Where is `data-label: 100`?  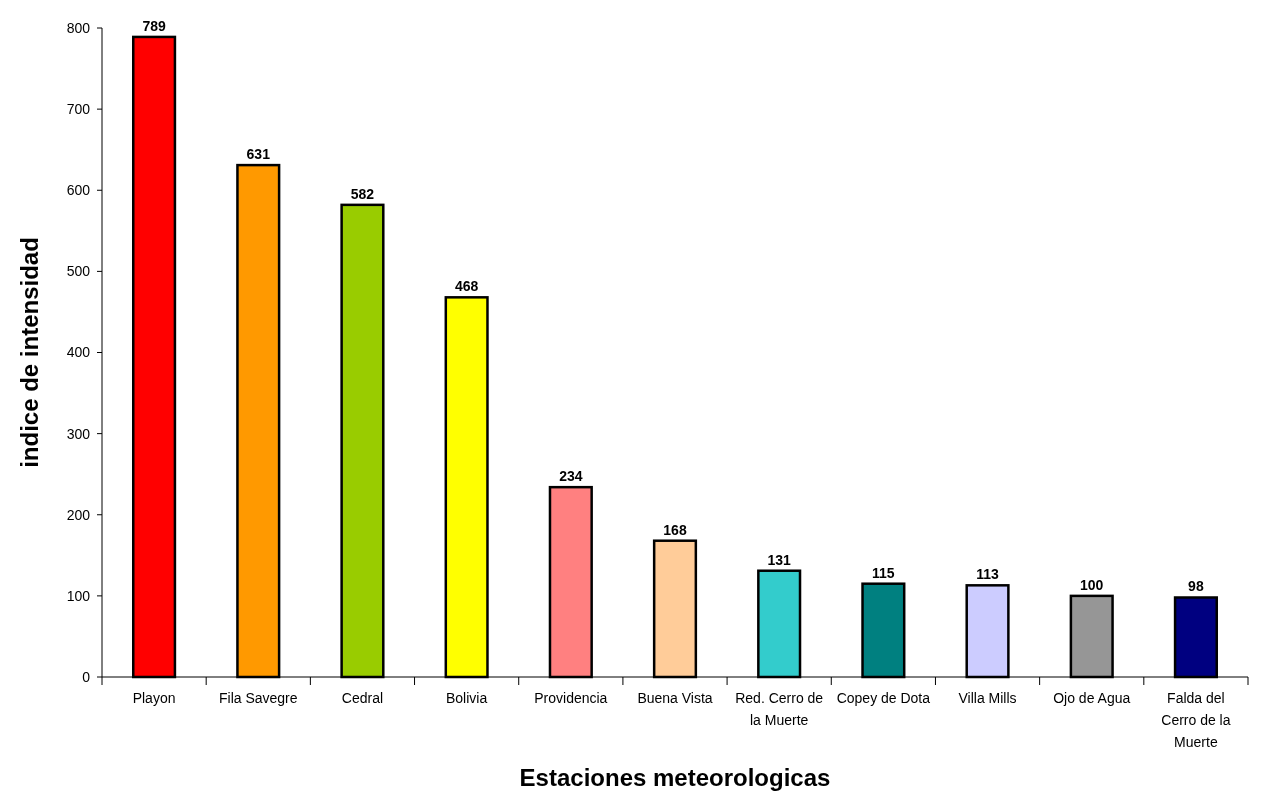 data-label: 100 is located at coordinates (1092, 584).